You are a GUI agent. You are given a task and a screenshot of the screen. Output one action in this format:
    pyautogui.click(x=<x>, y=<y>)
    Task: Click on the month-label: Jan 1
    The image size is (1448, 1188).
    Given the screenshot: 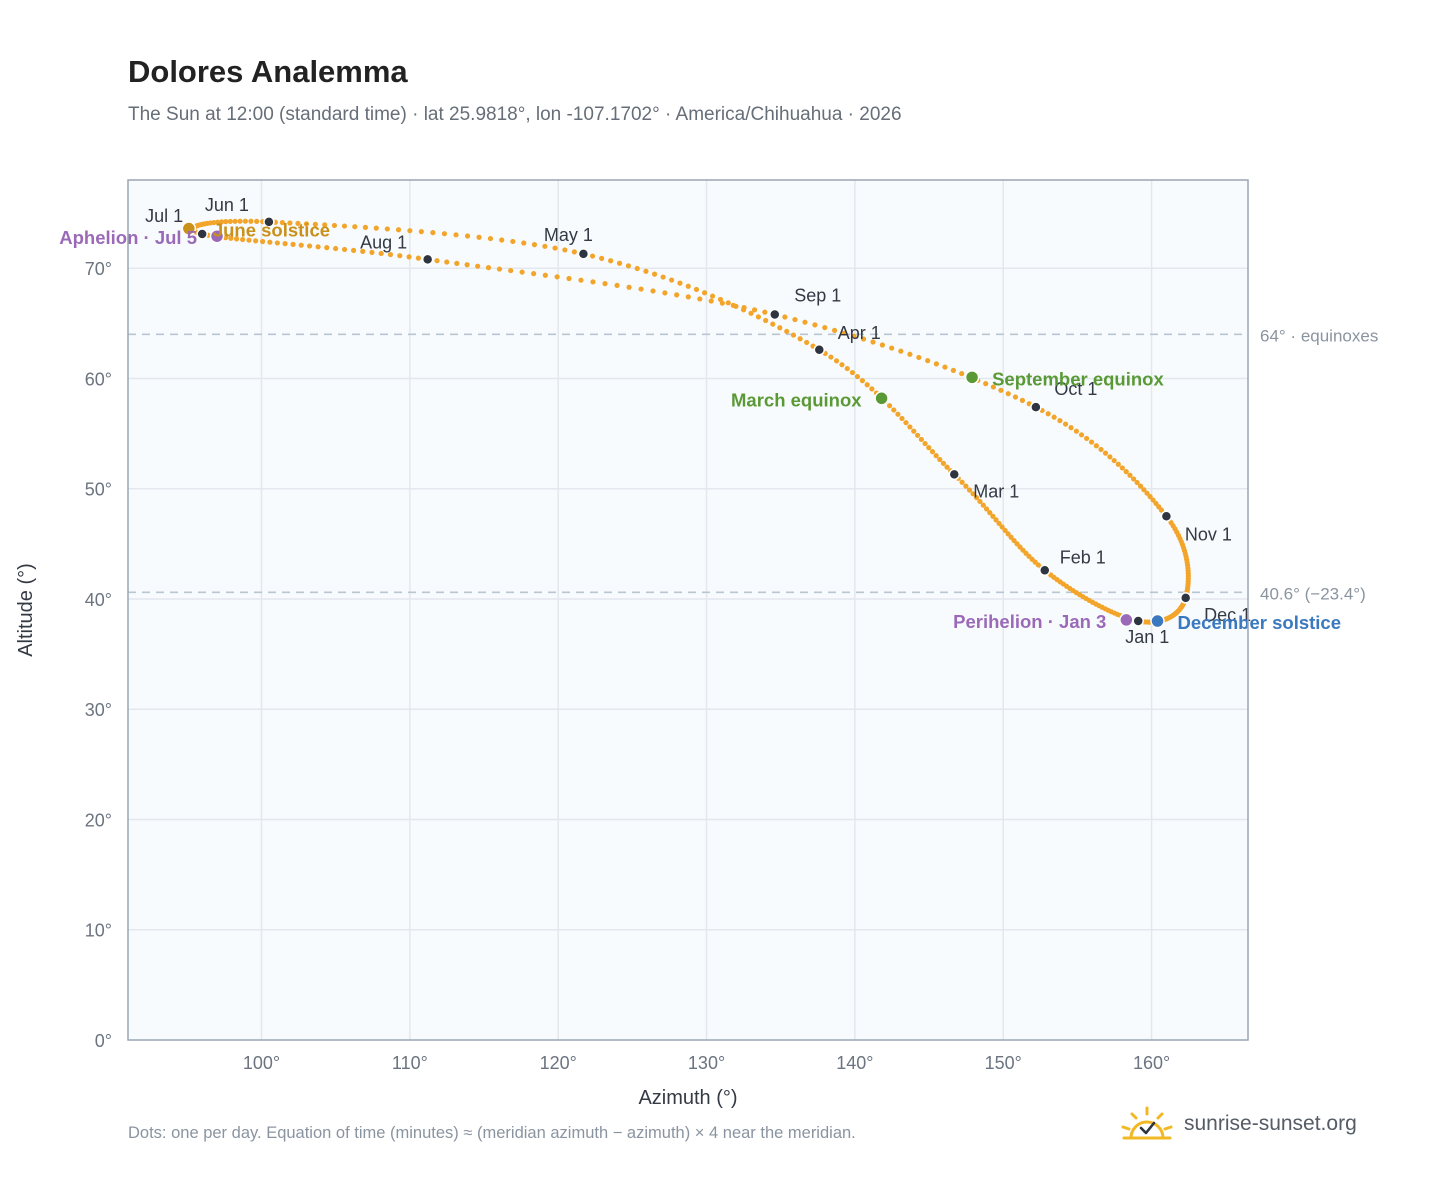 What is the action you would take?
    pyautogui.click(x=1147, y=637)
    